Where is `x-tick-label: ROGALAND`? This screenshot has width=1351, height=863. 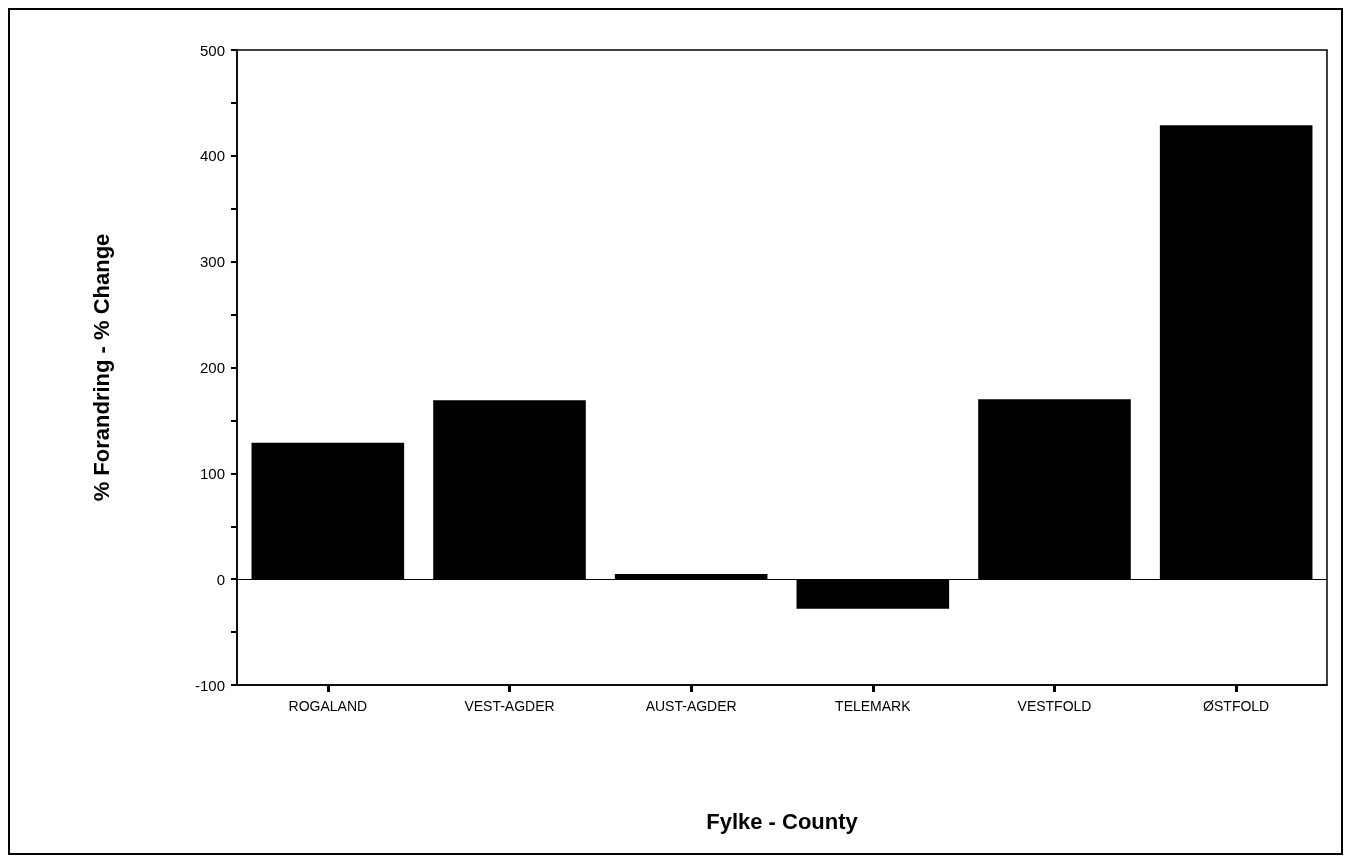
x-tick-label: ROGALAND is located at coordinates (328, 706).